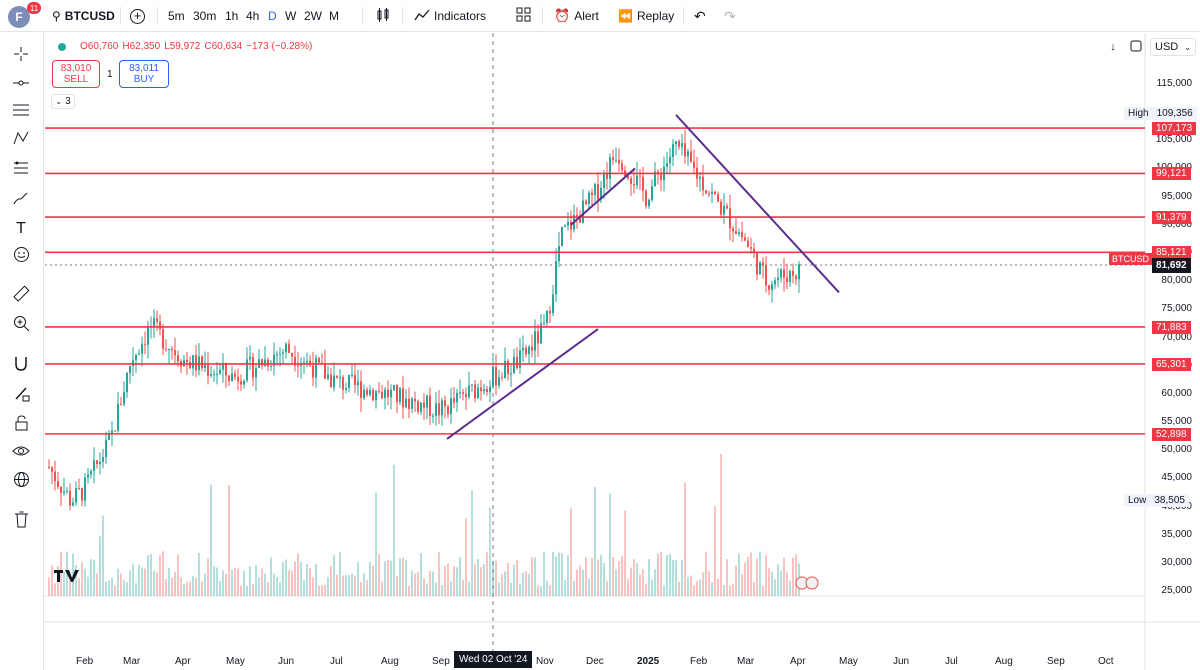 Image resolution: width=1200 pixels, height=670 pixels. Describe the element at coordinates (700, 16) in the screenshot. I see `undo-button: ↶` at that location.